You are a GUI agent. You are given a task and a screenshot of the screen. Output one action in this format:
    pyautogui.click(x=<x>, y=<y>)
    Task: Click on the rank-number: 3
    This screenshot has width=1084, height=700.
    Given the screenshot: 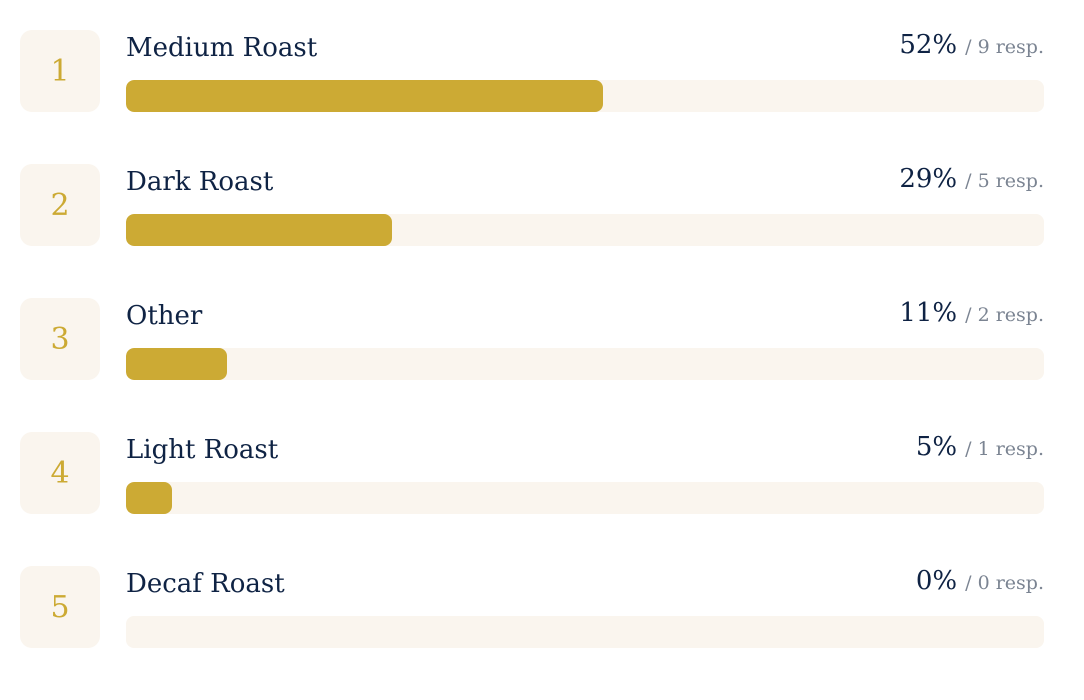 What is the action you would take?
    pyautogui.click(x=60, y=339)
    